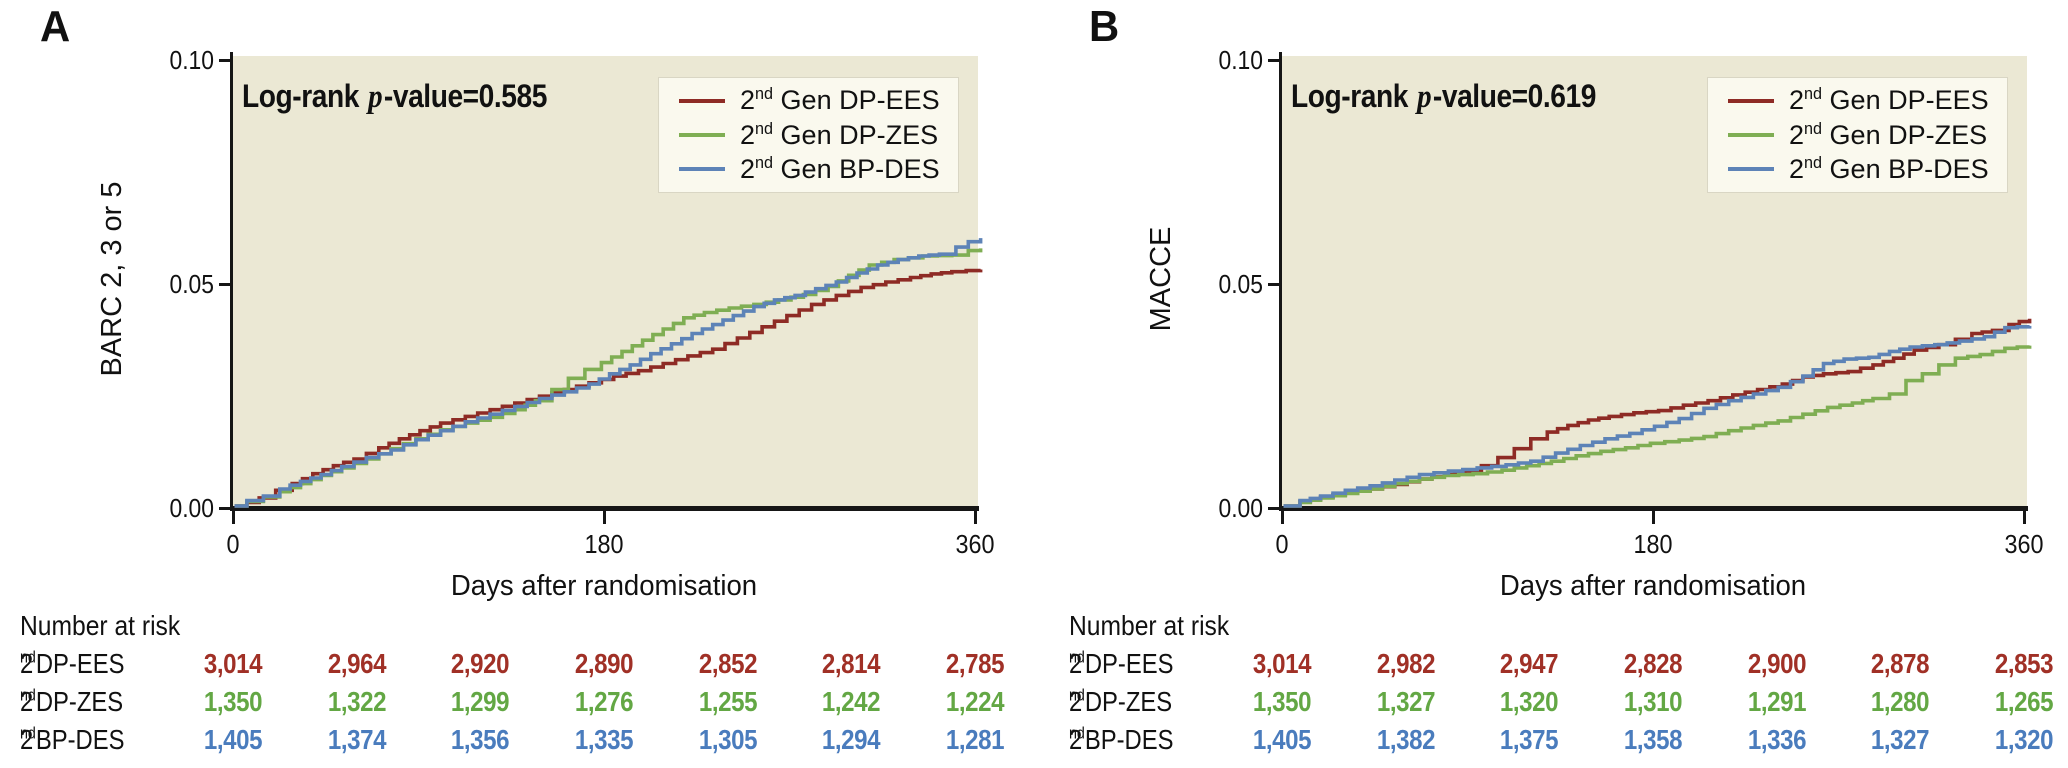  What do you see at coordinates (728, 739) in the screenshot?
I see `risk-count: 1,305` at bounding box center [728, 739].